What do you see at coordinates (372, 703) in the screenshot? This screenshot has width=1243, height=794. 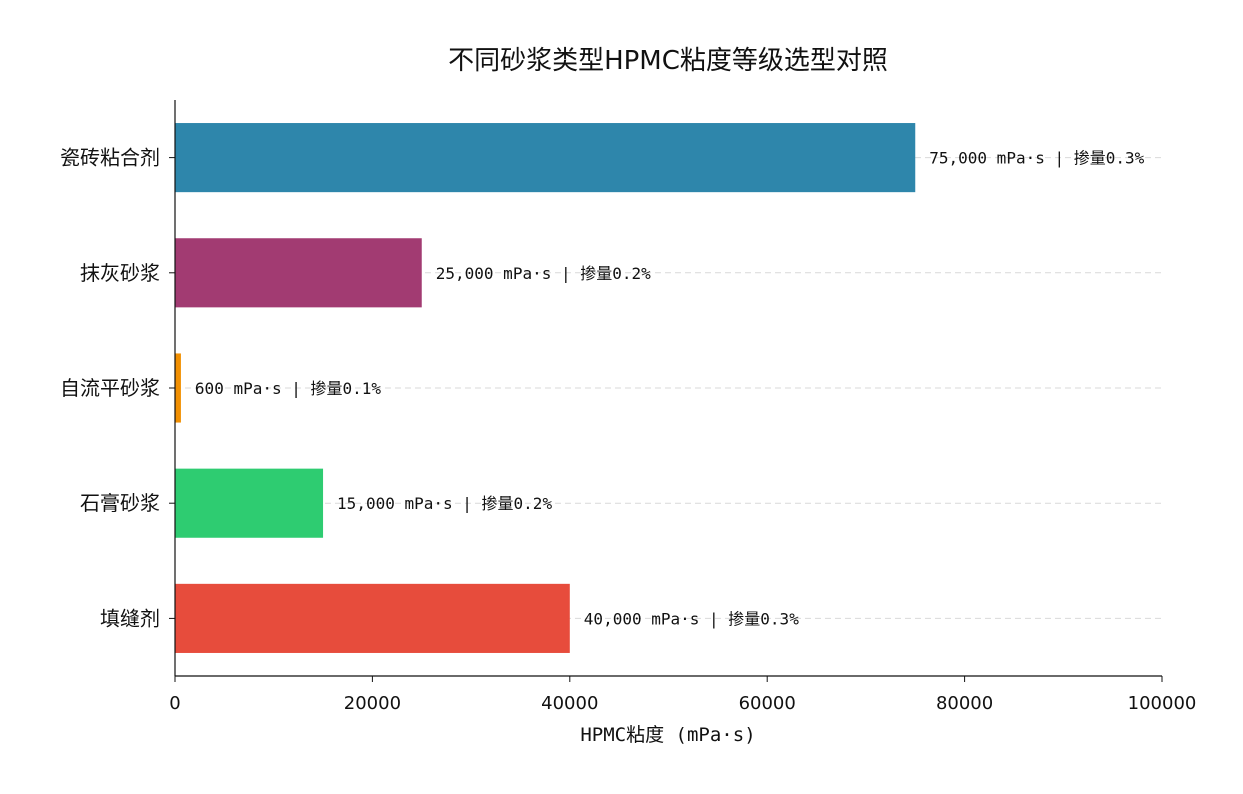 I see `x-tick-label: 20000` at bounding box center [372, 703].